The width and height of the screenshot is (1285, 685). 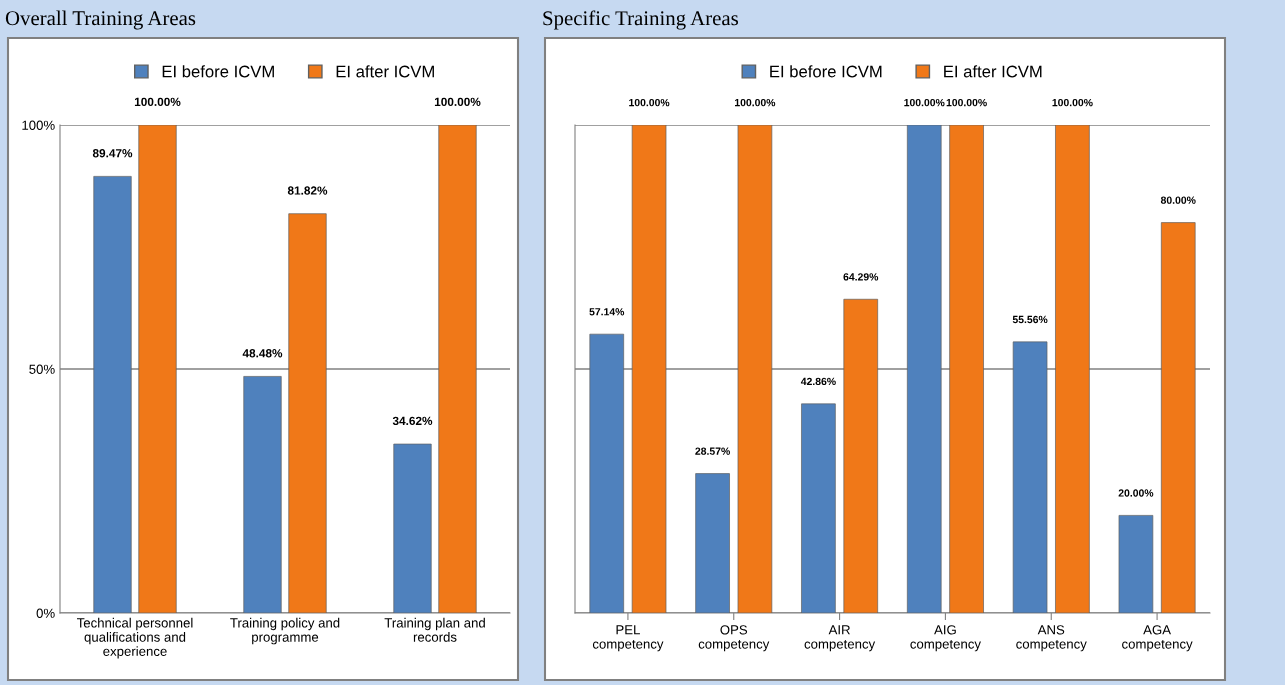 What do you see at coordinates (1051, 638) in the screenshot?
I see `x-tick-label: ANS competency` at bounding box center [1051, 638].